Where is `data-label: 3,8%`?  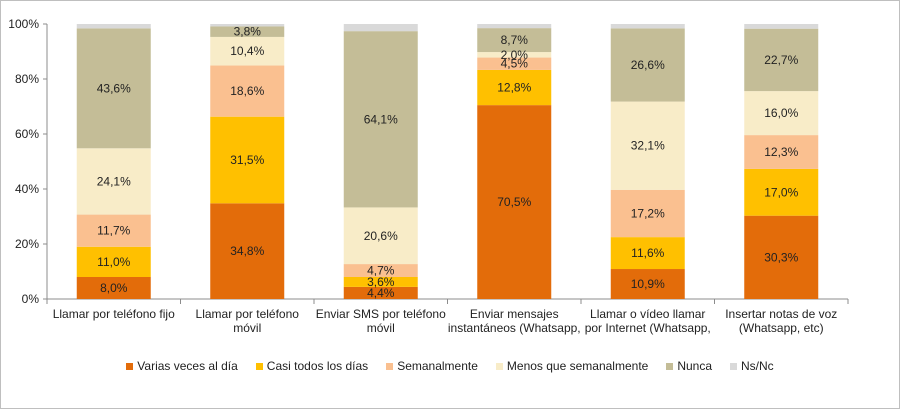 data-label: 3,8% is located at coordinates (248, 32).